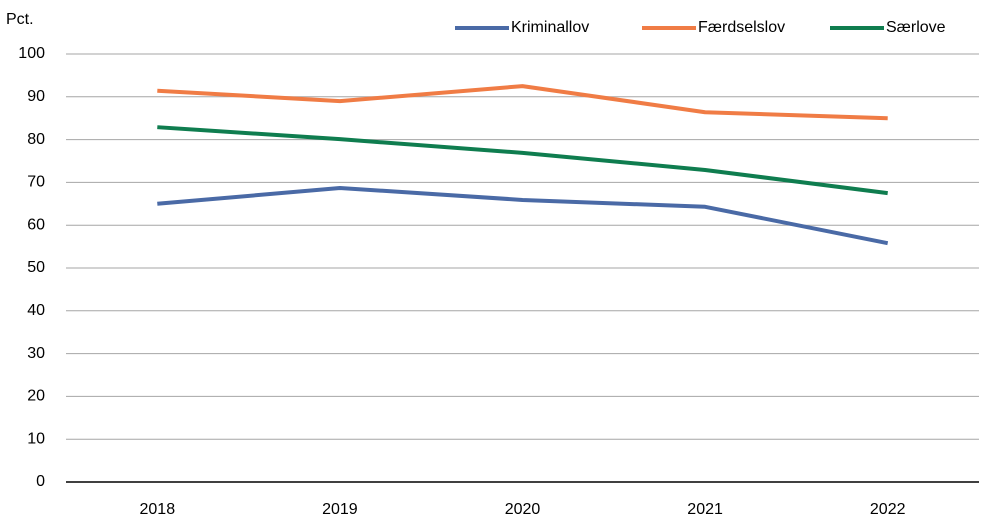 This screenshot has height=520, width=986. Describe the element at coordinates (31, 53) in the screenshot. I see `y-tick-label: 100` at that location.